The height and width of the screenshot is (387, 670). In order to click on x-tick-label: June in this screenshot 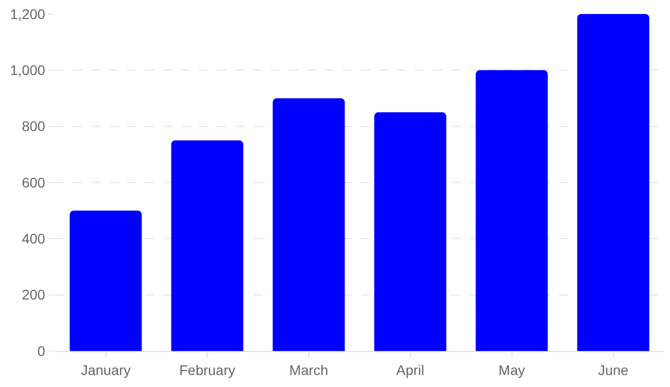, I will do `click(613, 370)`.